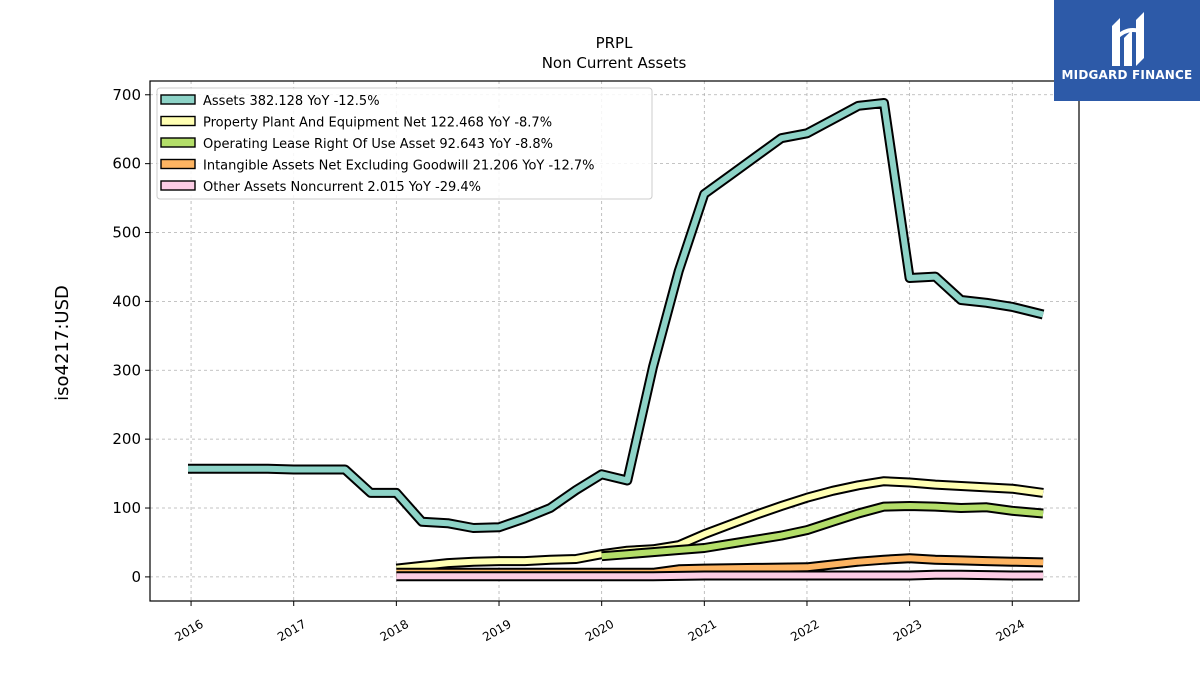 Image resolution: width=1200 pixels, height=675 pixels. Describe the element at coordinates (188, 630) in the screenshot. I see `x-tick-label: 2016` at that location.